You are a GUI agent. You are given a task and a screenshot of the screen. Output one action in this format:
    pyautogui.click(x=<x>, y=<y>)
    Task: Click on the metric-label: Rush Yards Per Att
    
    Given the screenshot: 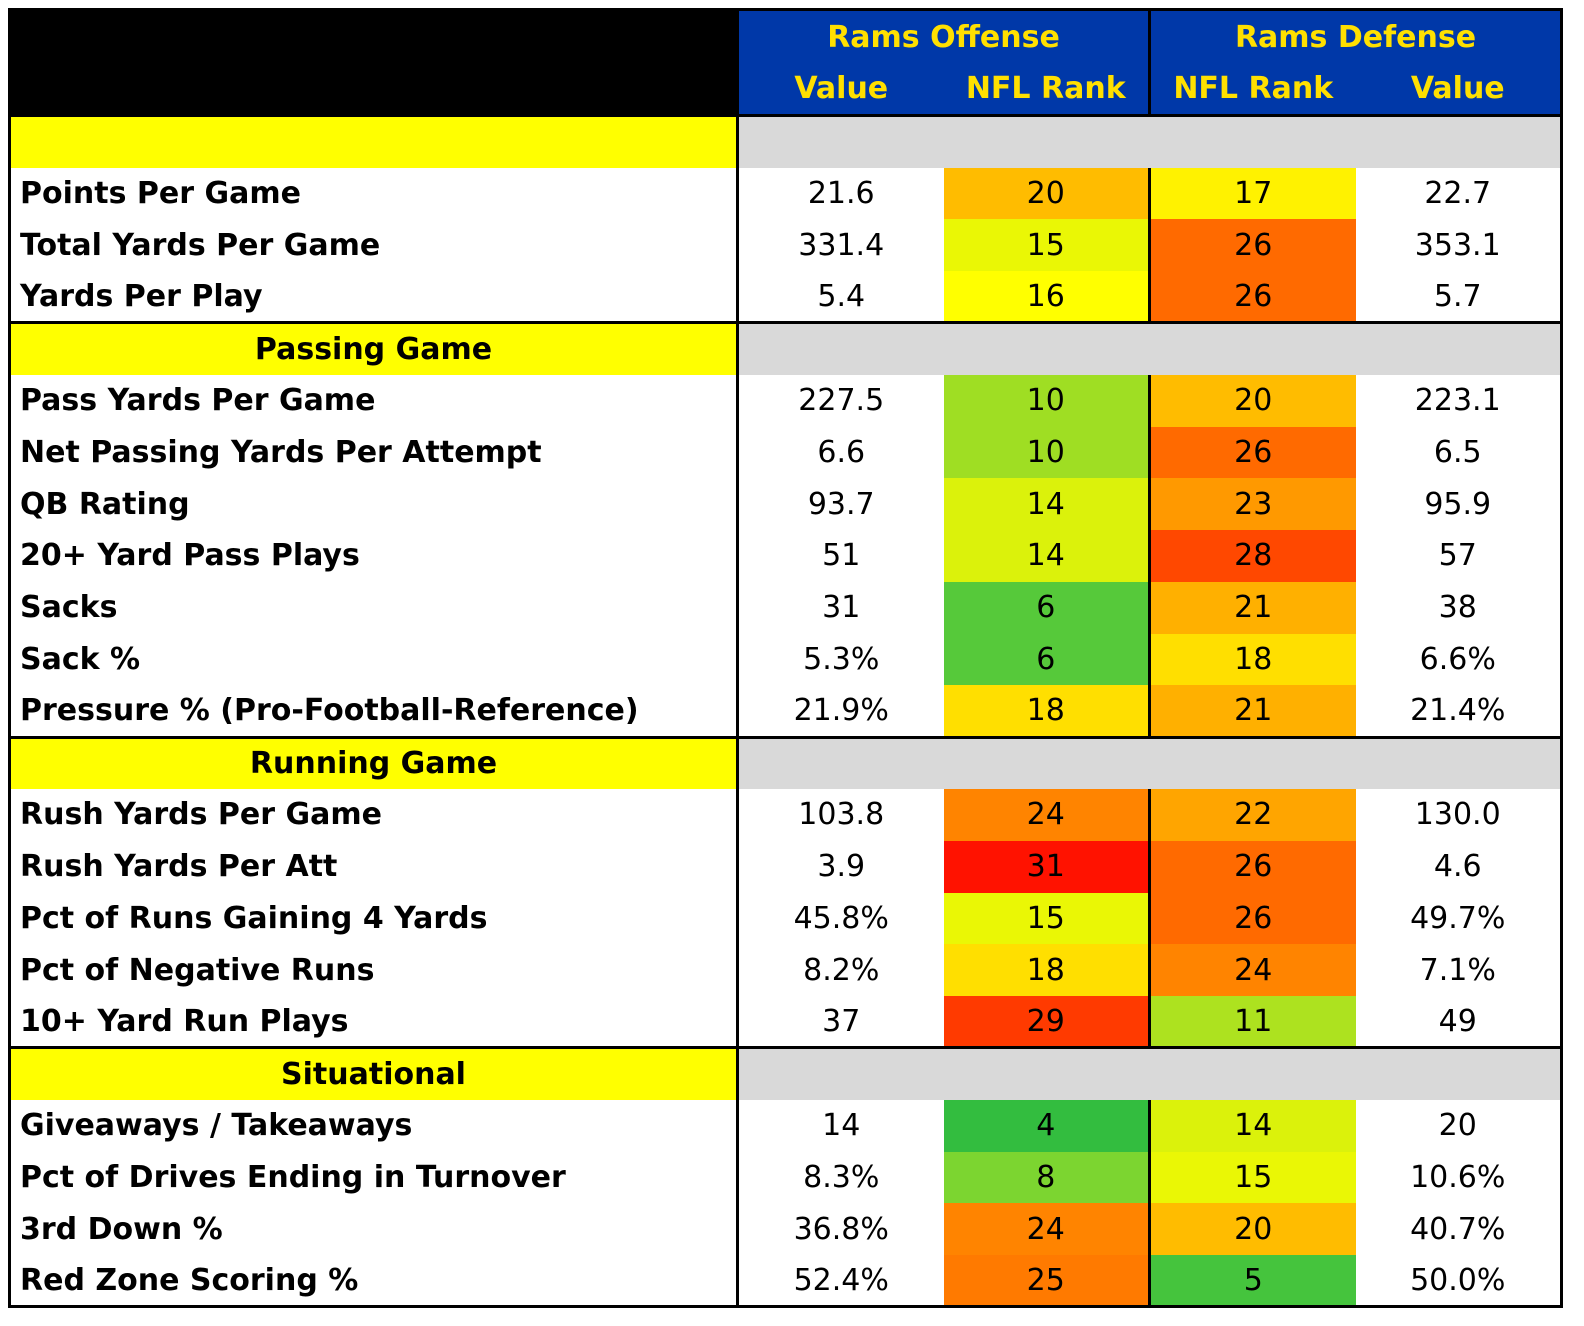 What is the action you would take?
    pyautogui.click(x=373, y=866)
    